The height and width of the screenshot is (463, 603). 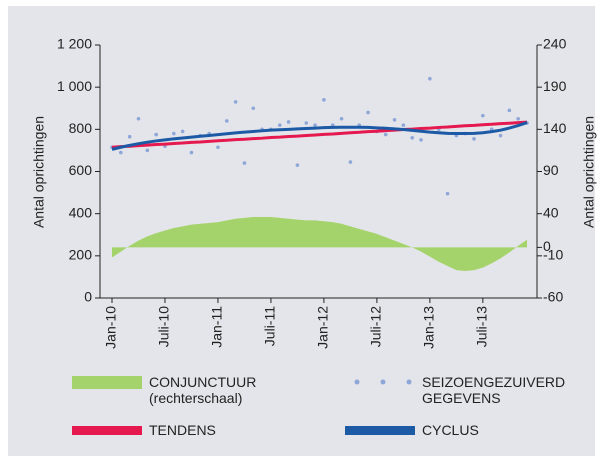 What do you see at coordinates (270, 326) in the screenshot?
I see `x-tick-label: Juli-11` at bounding box center [270, 326].